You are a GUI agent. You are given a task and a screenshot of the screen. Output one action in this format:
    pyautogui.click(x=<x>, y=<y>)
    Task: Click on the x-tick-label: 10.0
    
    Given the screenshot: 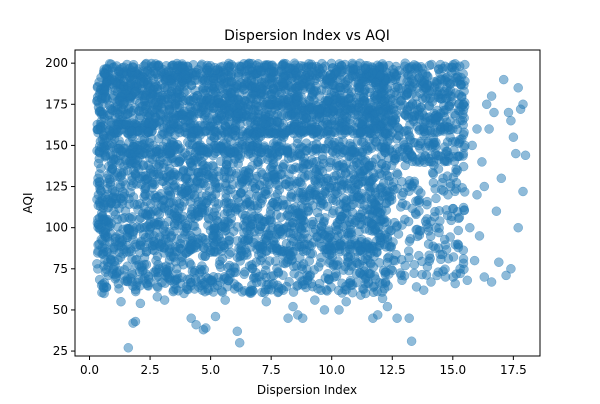 What is the action you would take?
    pyautogui.click(x=331, y=370)
    